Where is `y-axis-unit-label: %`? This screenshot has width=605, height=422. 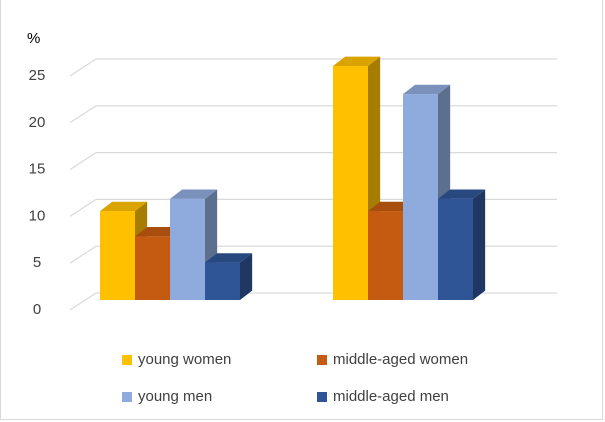
y-axis-unit-label: % is located at coordinates (33, 38).